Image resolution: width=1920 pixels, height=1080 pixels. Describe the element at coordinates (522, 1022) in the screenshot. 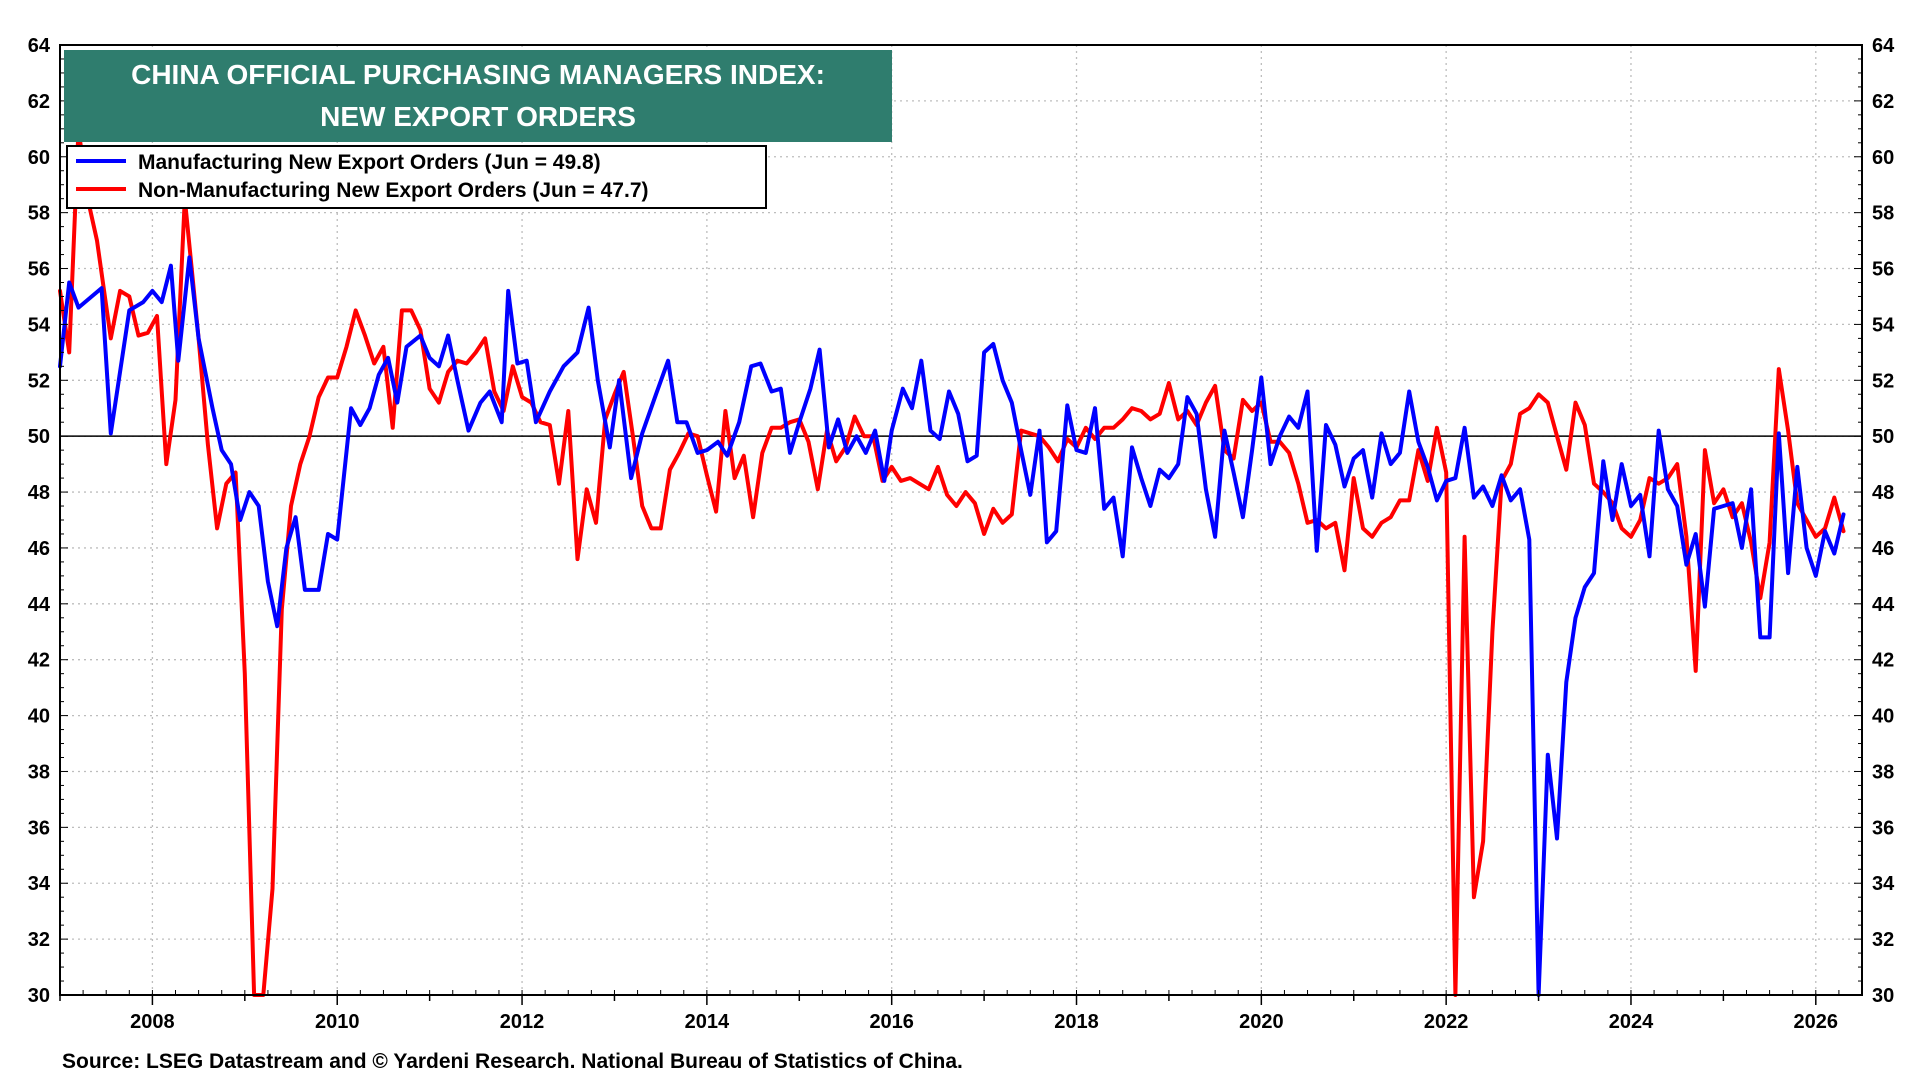

I see `x-tick-label: 2012` at that location.